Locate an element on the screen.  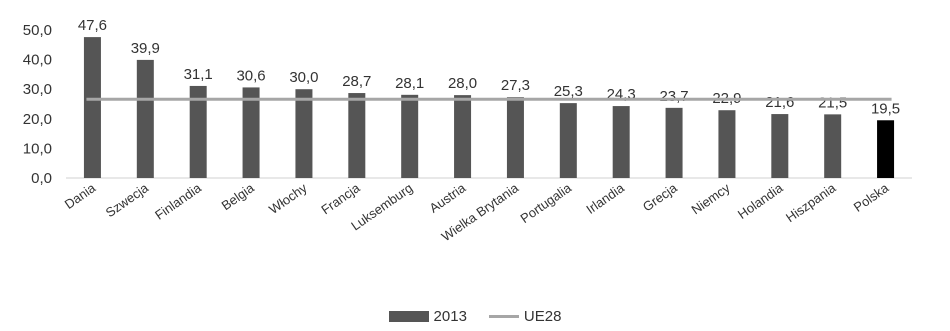
legend-item-line: UE28 is located at coordinates (525, 316).